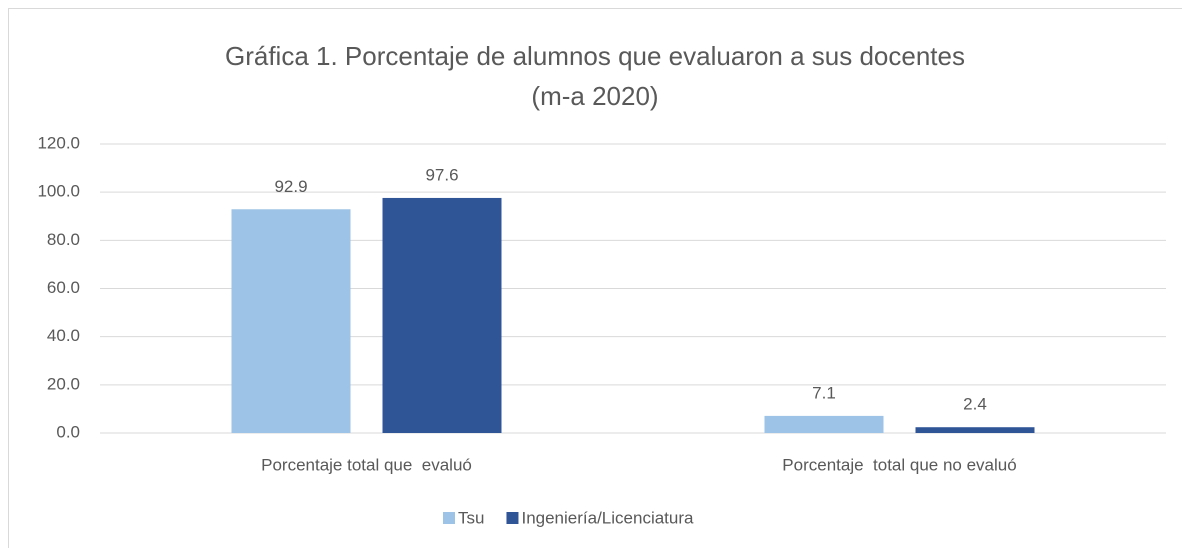 The image size is (1182, 548). Describe the element at coordinates (63, 239) in the screenshot. I see `y-tick-label: 80.0` at that location.